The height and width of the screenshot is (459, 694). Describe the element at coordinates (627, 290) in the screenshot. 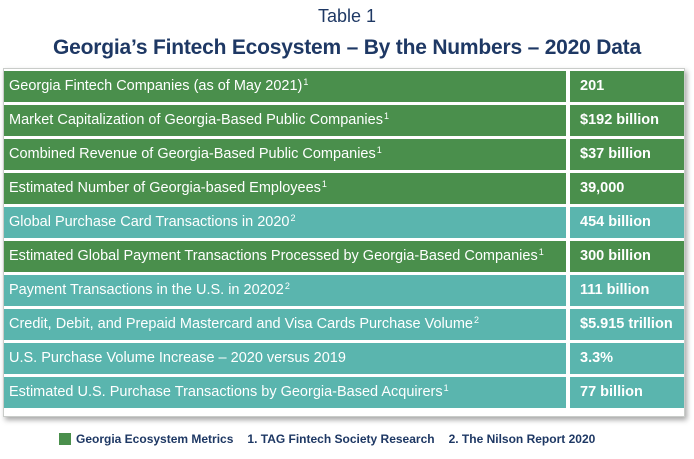

I see `row-value: 111 billion` at that location.